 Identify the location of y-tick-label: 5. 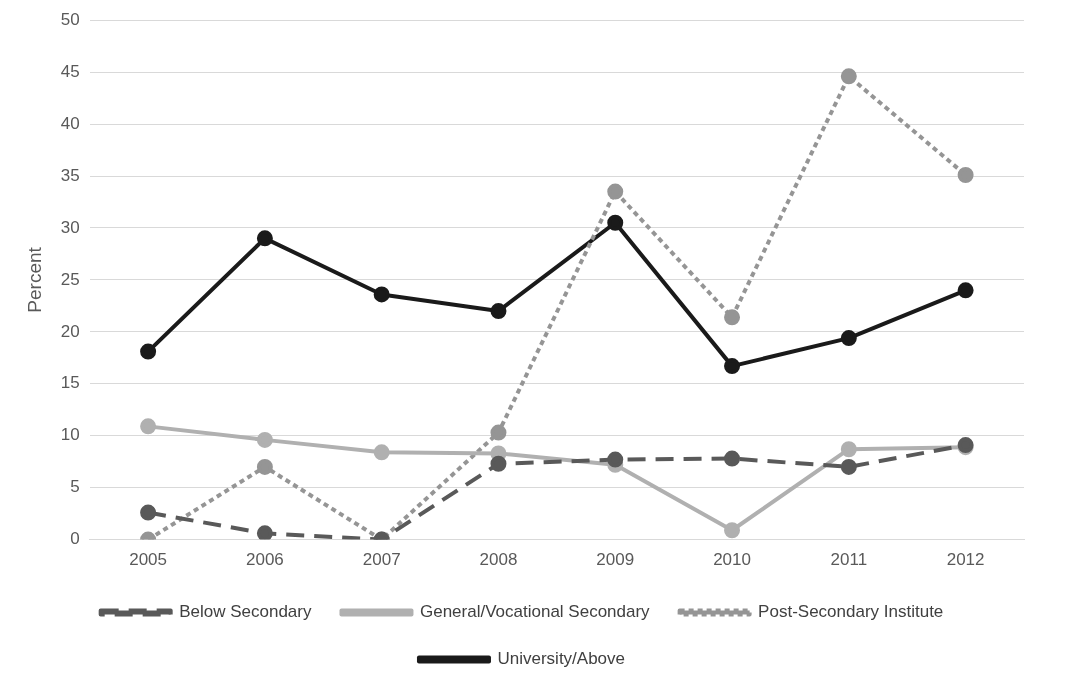
(75, 487).